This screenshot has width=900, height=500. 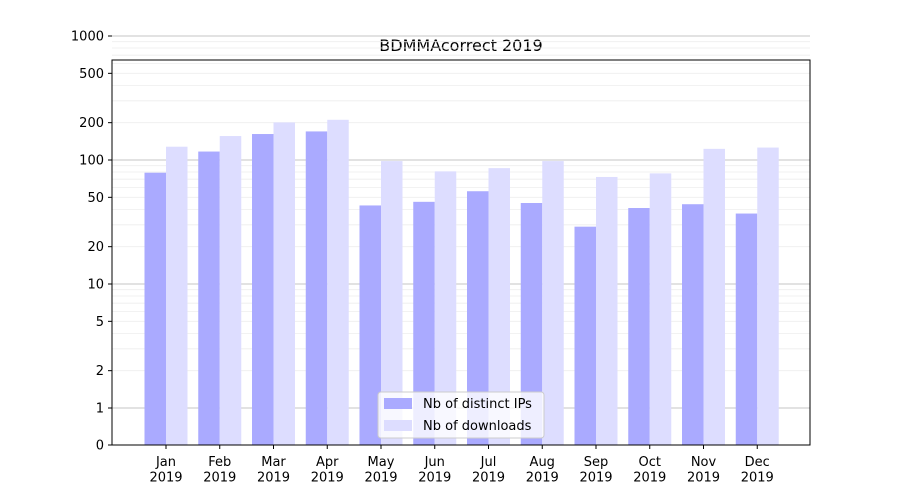 What do you see at coordinates (595, 470) in the screenshot?
I see `x-tick-label: Sep 2019` at bounding box center [595, 470].